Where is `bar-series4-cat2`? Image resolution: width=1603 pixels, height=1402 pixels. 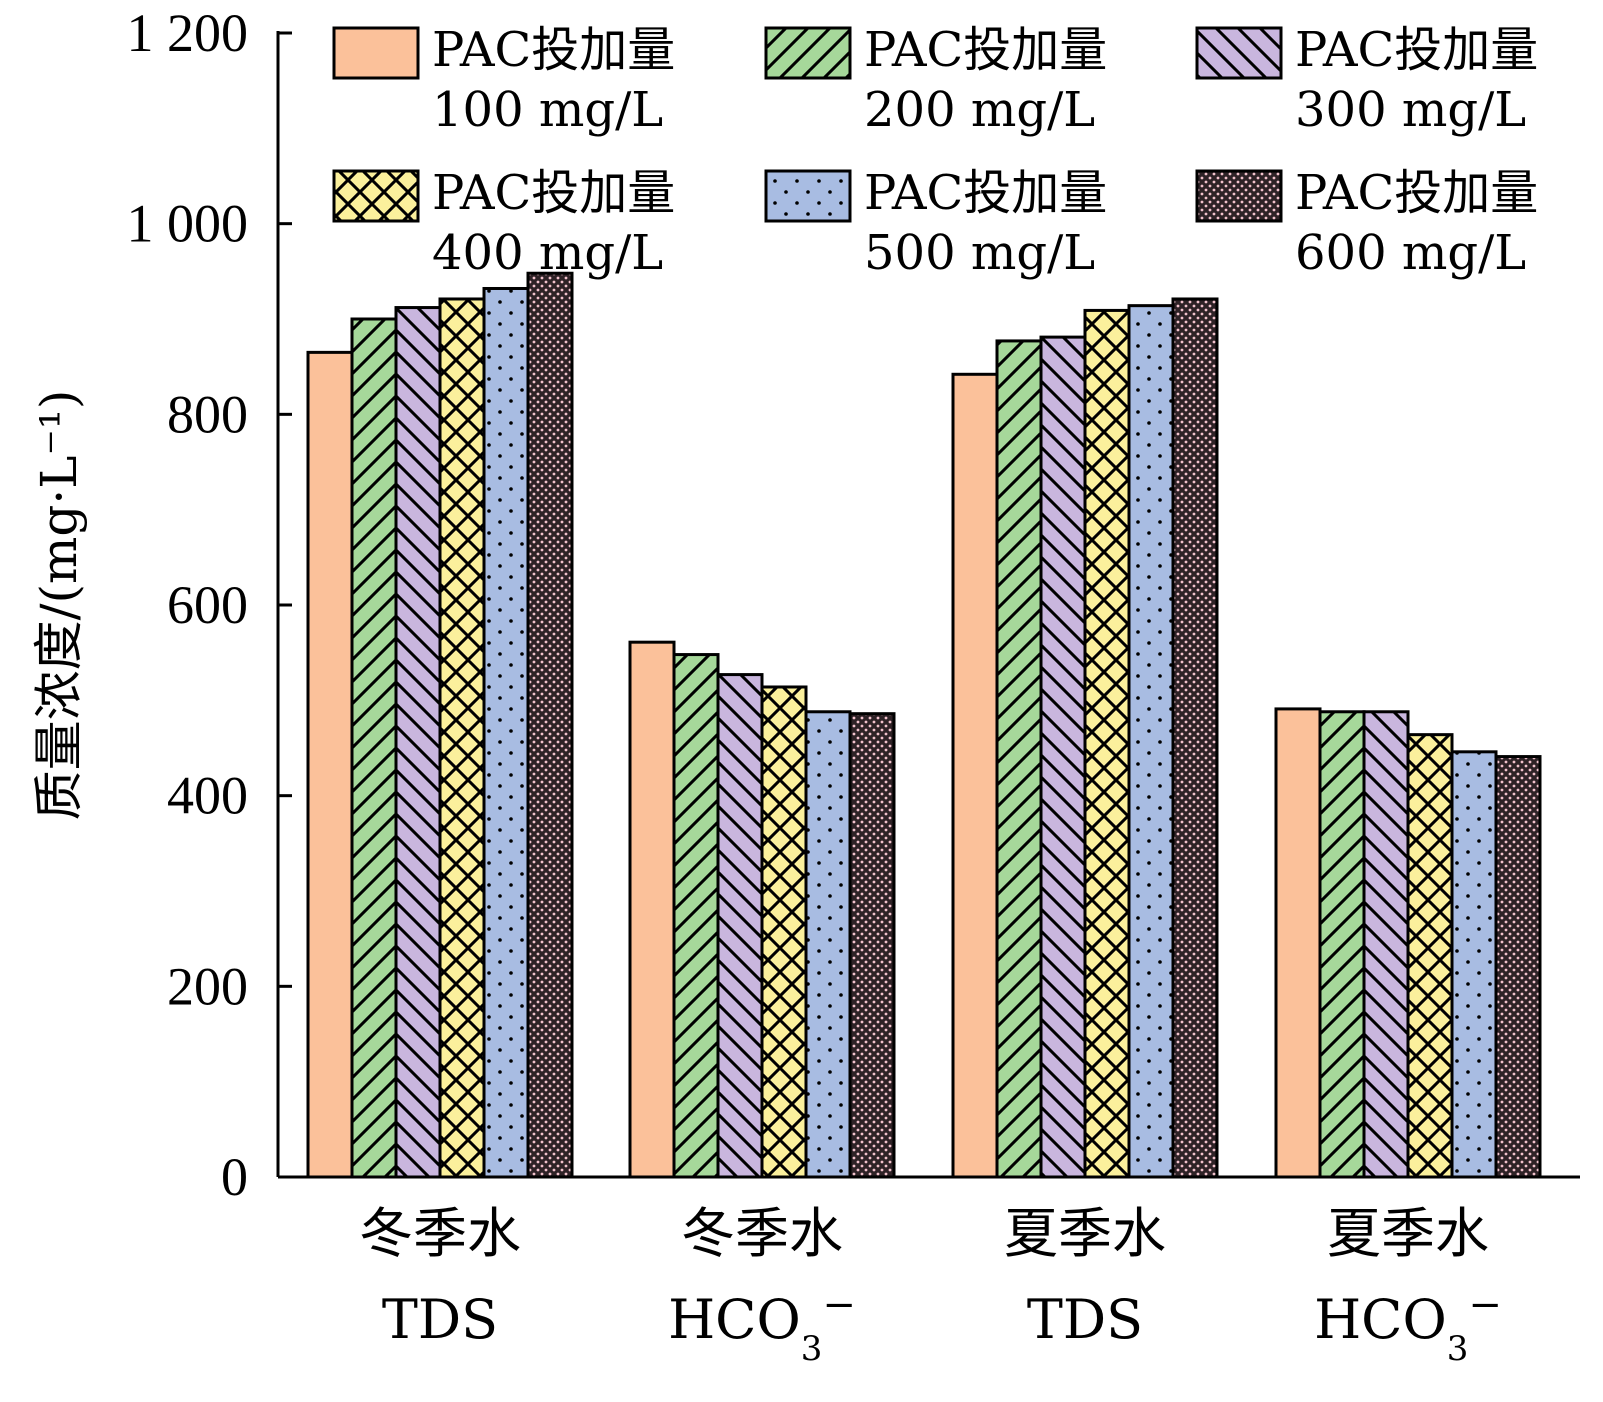
bar-series4-cat2 is located at coordinates (784, 932).